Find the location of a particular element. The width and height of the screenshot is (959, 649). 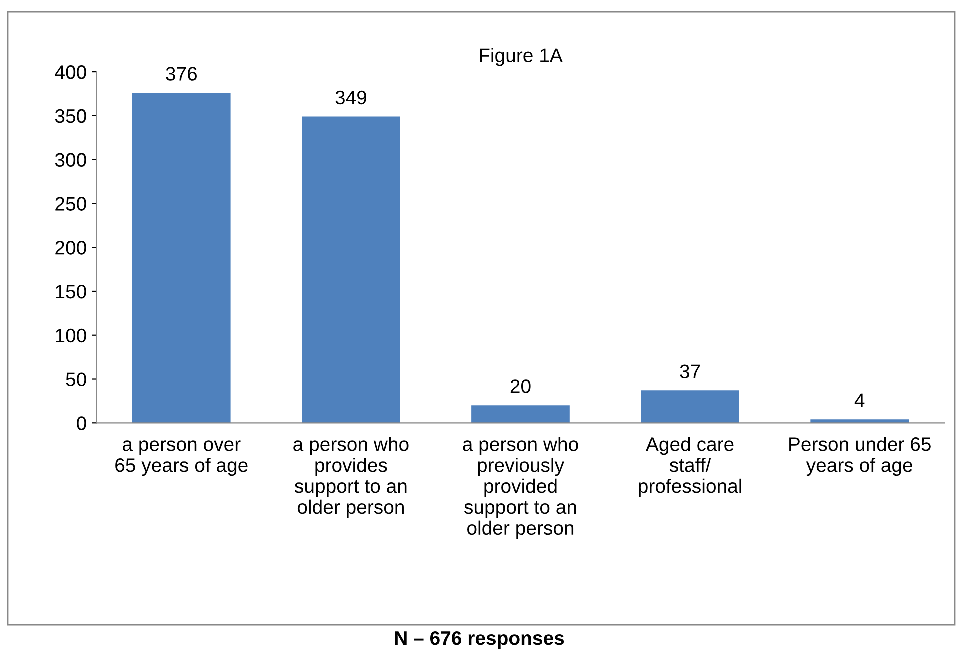

x-tick-label: Aged care staff/ professional is located at coordinates (690, 467).